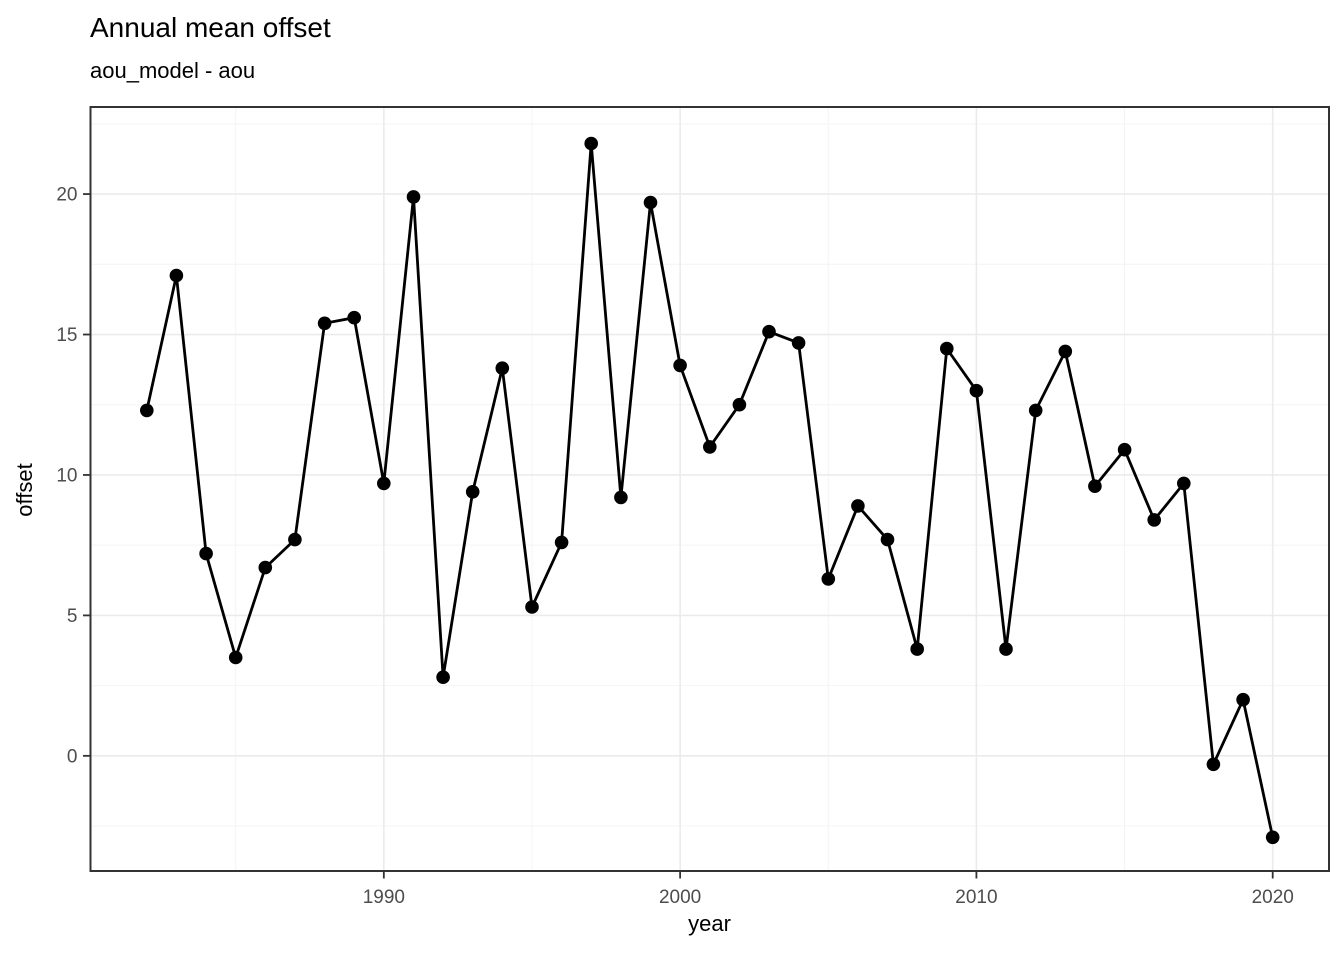  Describe the element at coordinates (72, 756) in the screenshot. I see `y-tick-label: 0` at that location.